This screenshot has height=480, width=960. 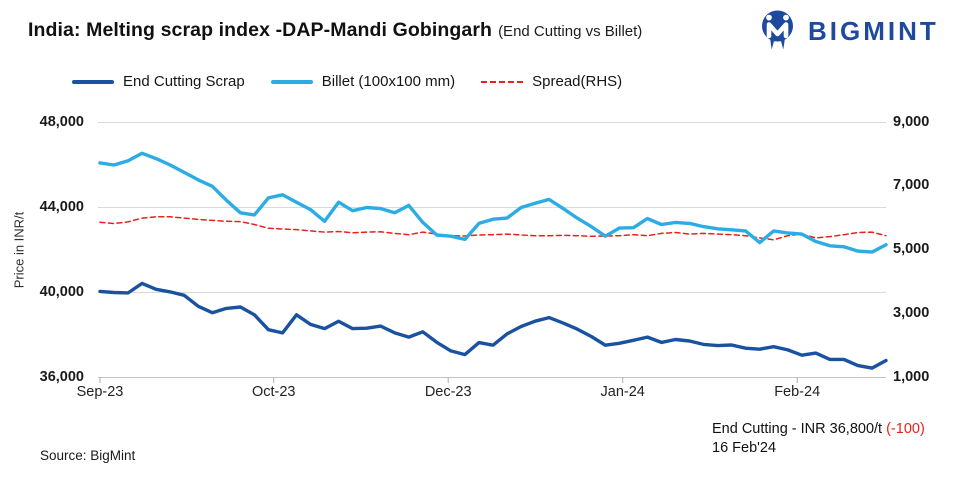 I want to click on annotation-price-text: End Cutting - INR 36,800/t, so click(x=799, y=429).